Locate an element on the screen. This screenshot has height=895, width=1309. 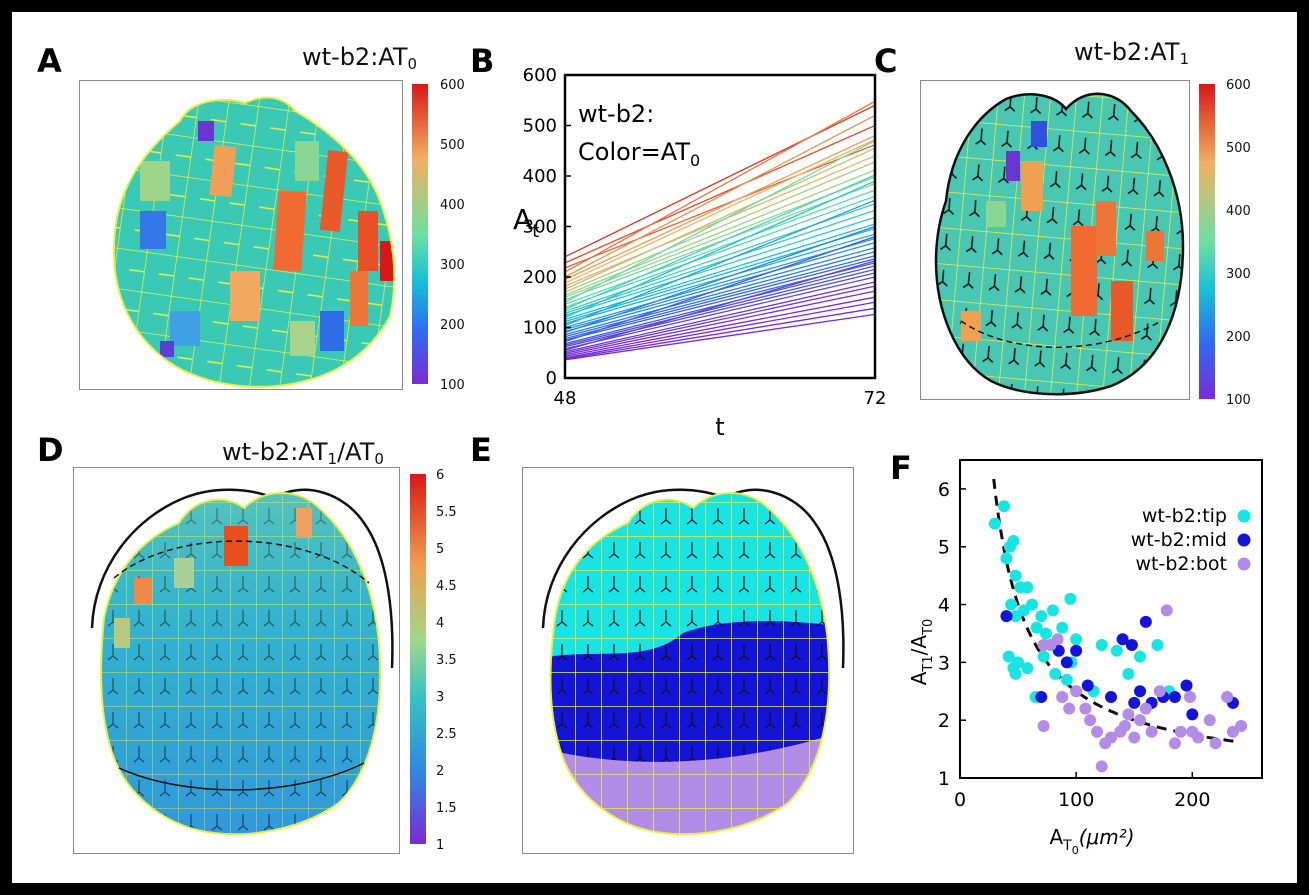
panel-d-title-main: wt-b2:AT is located at coordinates (275, 452).